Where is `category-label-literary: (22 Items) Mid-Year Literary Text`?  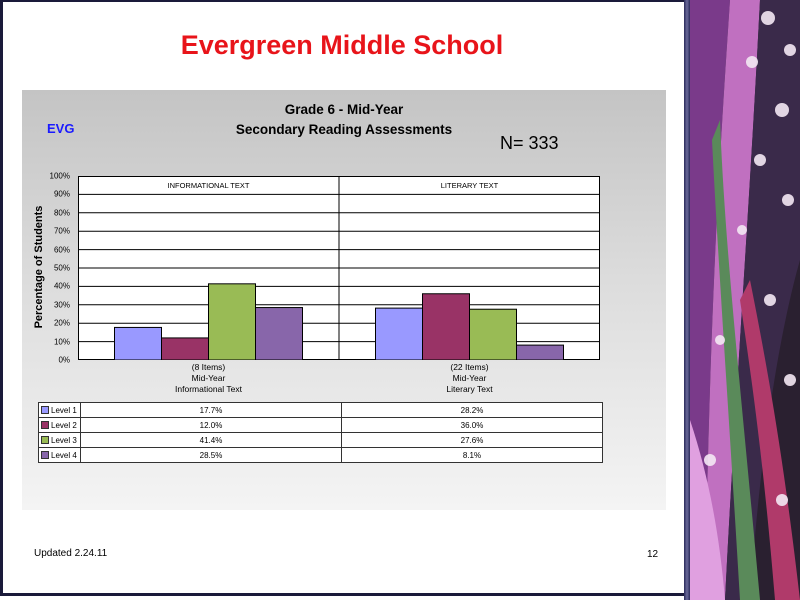 category-label-literary: (22 Items) Mid-Year Literary Text is located at coordinates (469, 378).